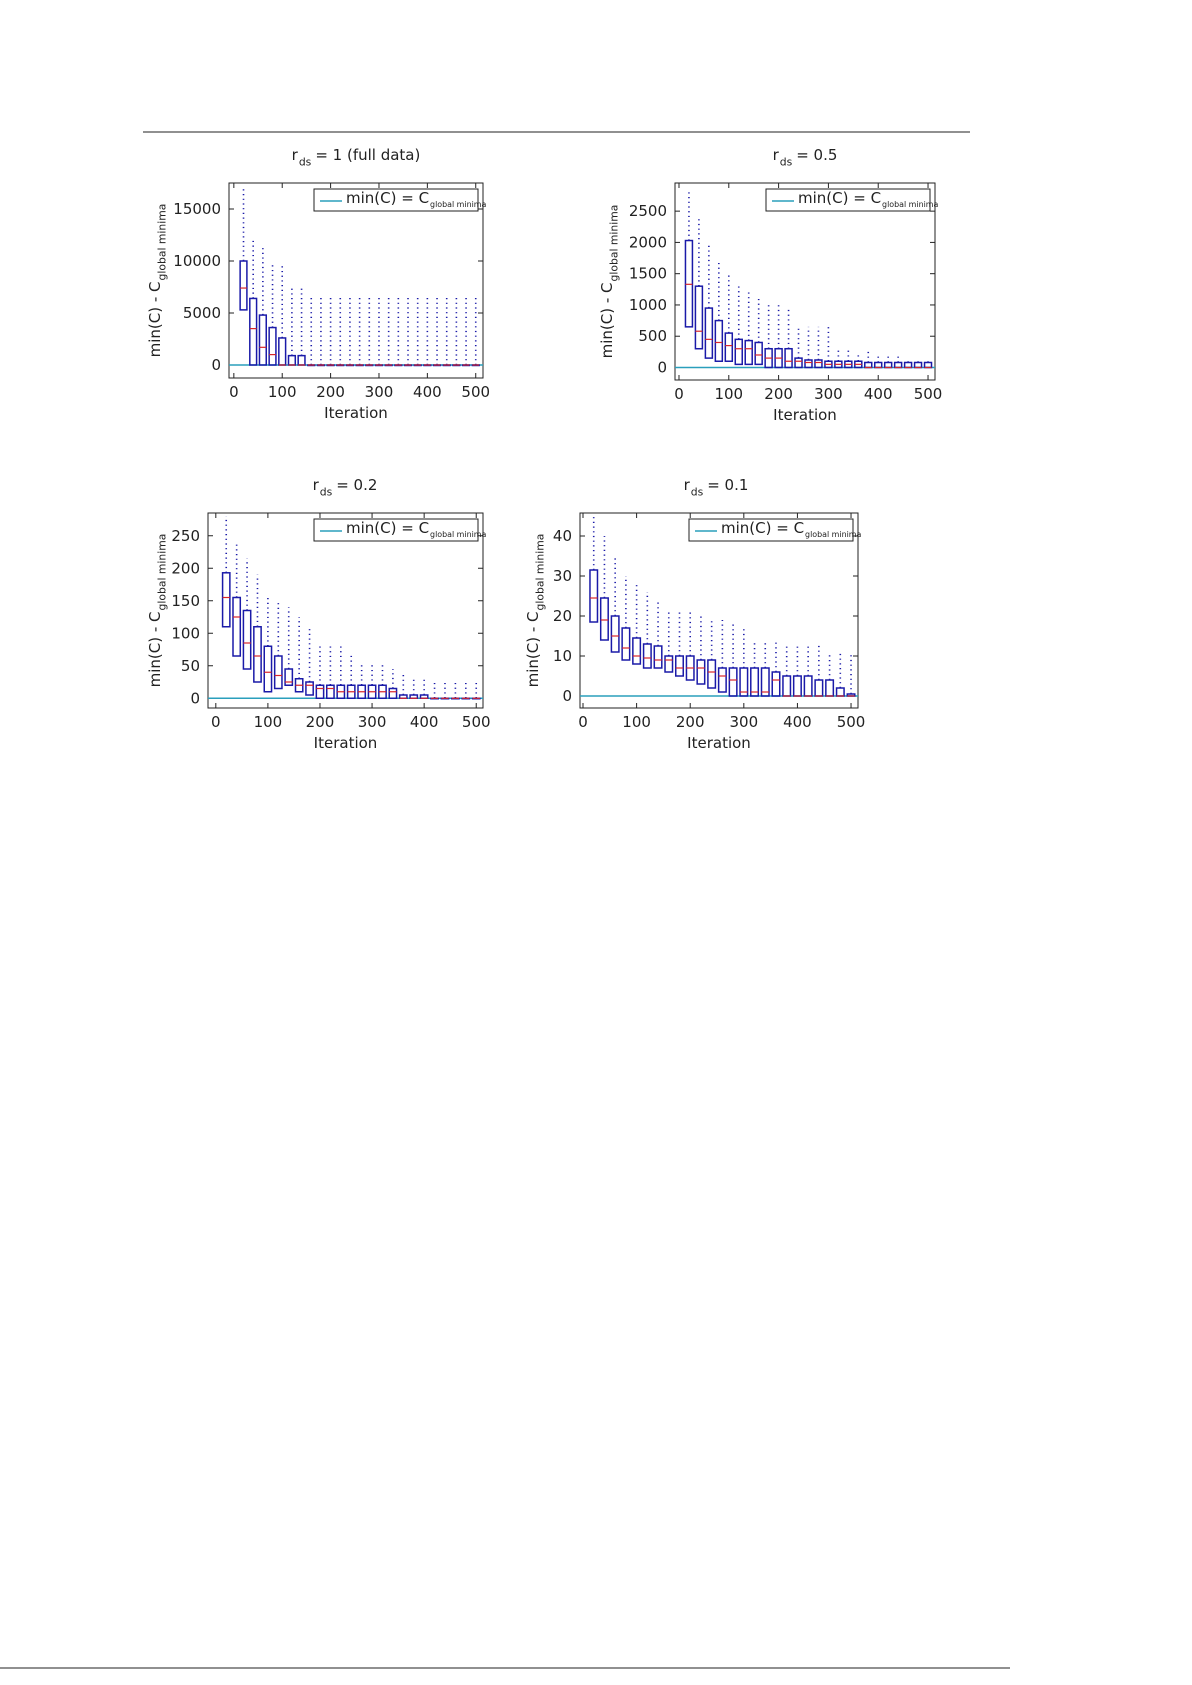 The height and width of the screenshot is (1685, 1192). I want to click on y-tick-label: 100, so click(185, 633).